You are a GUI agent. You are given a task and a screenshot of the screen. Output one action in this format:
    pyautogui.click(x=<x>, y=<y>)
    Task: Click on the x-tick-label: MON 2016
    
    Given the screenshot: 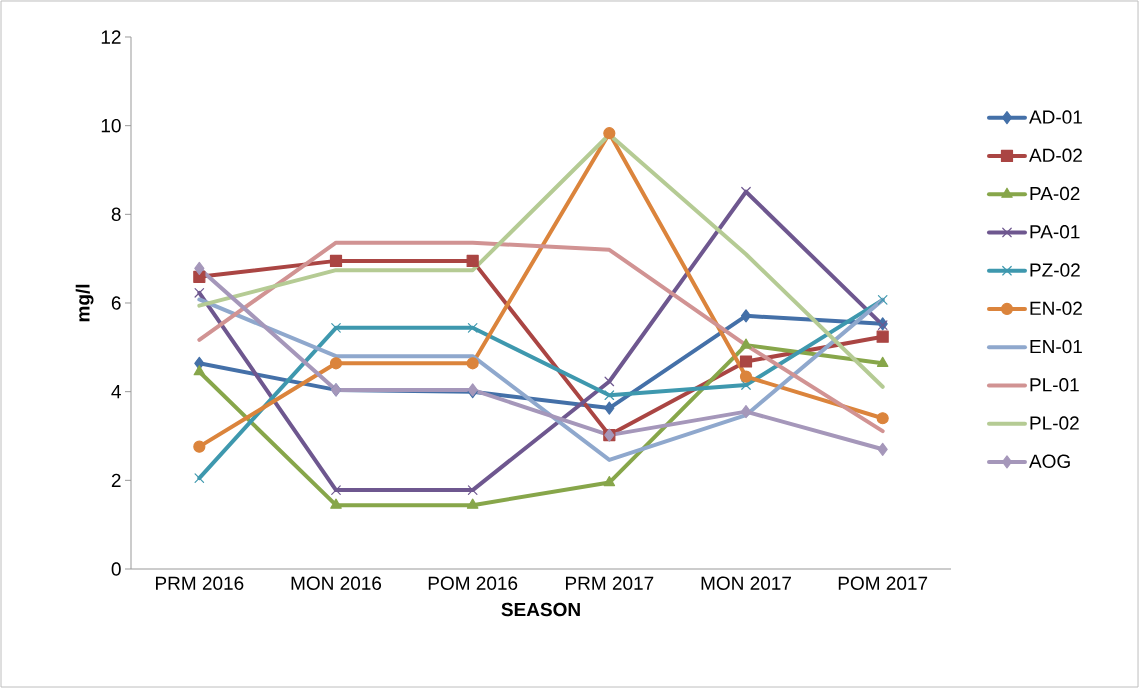 What is the action you would take?
    pyautogui.click(x=336, y=583)
    